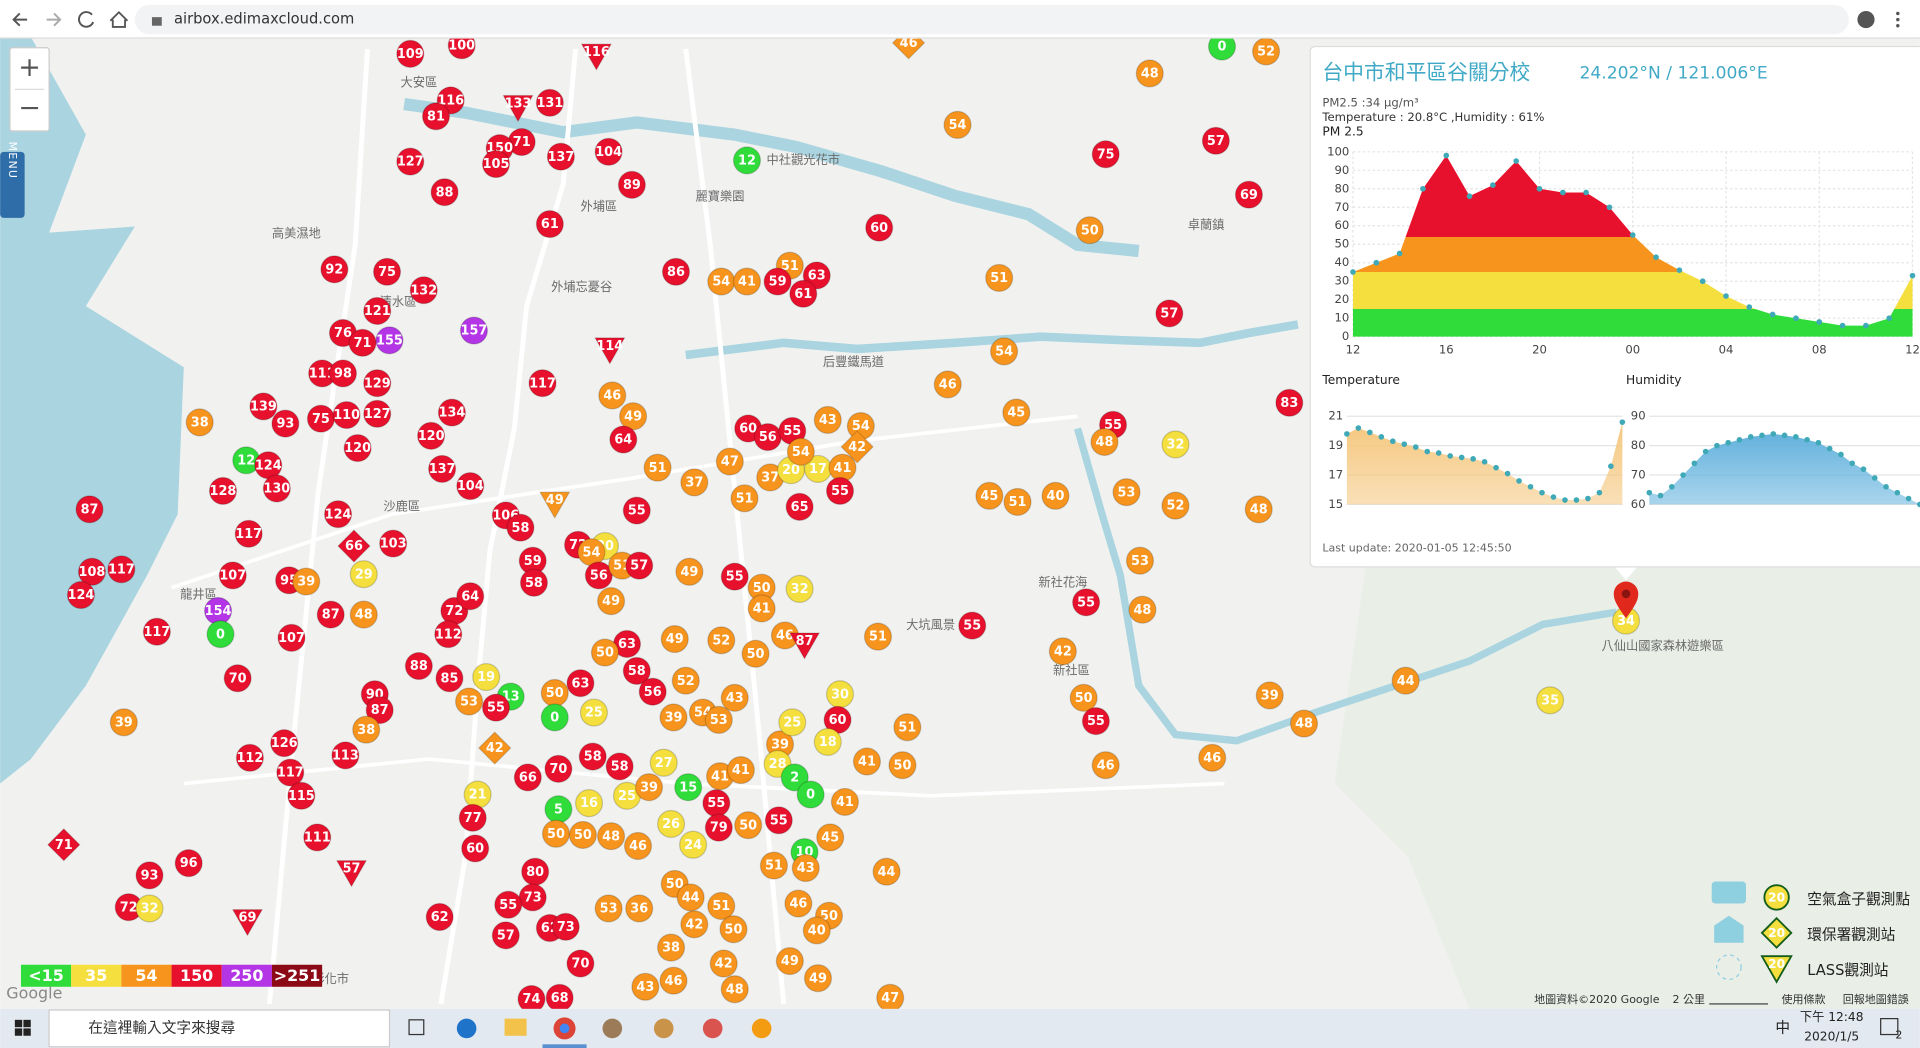 The height and width of the screenshot is (1048, 1920). Describe the element at coordinates (535, 871) in the screenshot. I see `station-marker: 80` at that location.